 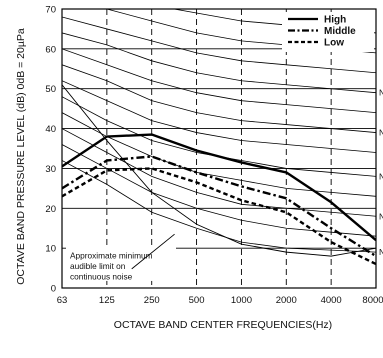 I want to click on y-tick-label: 70, so click(x=50, y=10).